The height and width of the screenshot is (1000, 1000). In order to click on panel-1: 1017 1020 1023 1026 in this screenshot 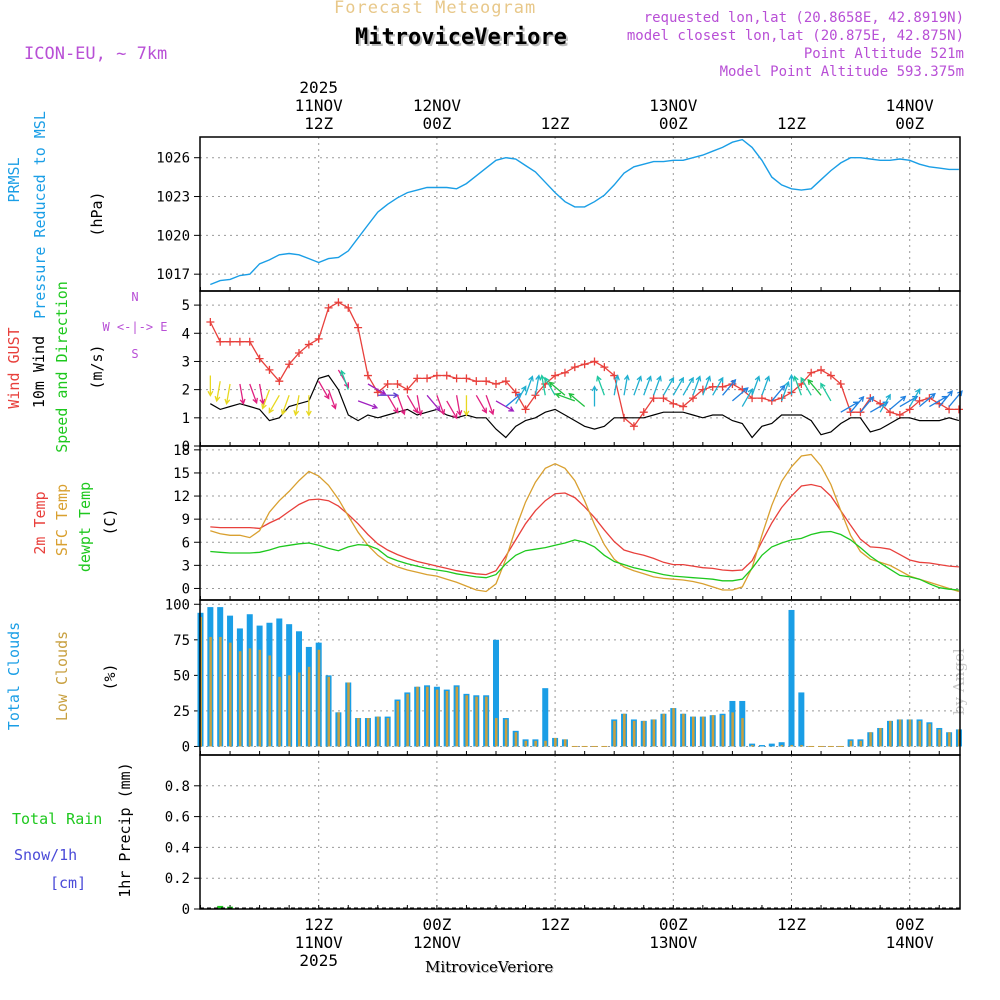, I will do `click(558, 214)`.